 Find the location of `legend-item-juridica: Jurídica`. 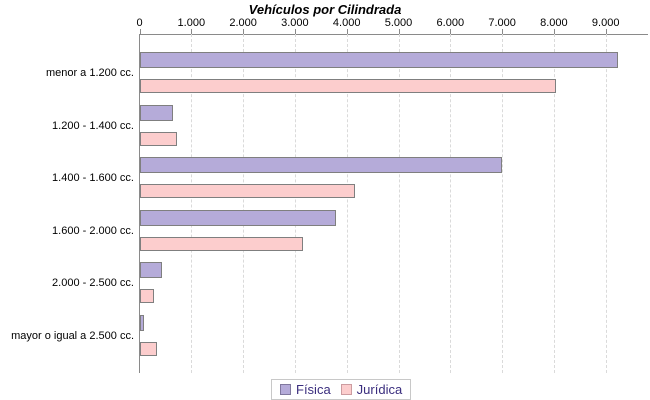

legend-item-juridica: Jurídica is located at coordinates (371, 389).